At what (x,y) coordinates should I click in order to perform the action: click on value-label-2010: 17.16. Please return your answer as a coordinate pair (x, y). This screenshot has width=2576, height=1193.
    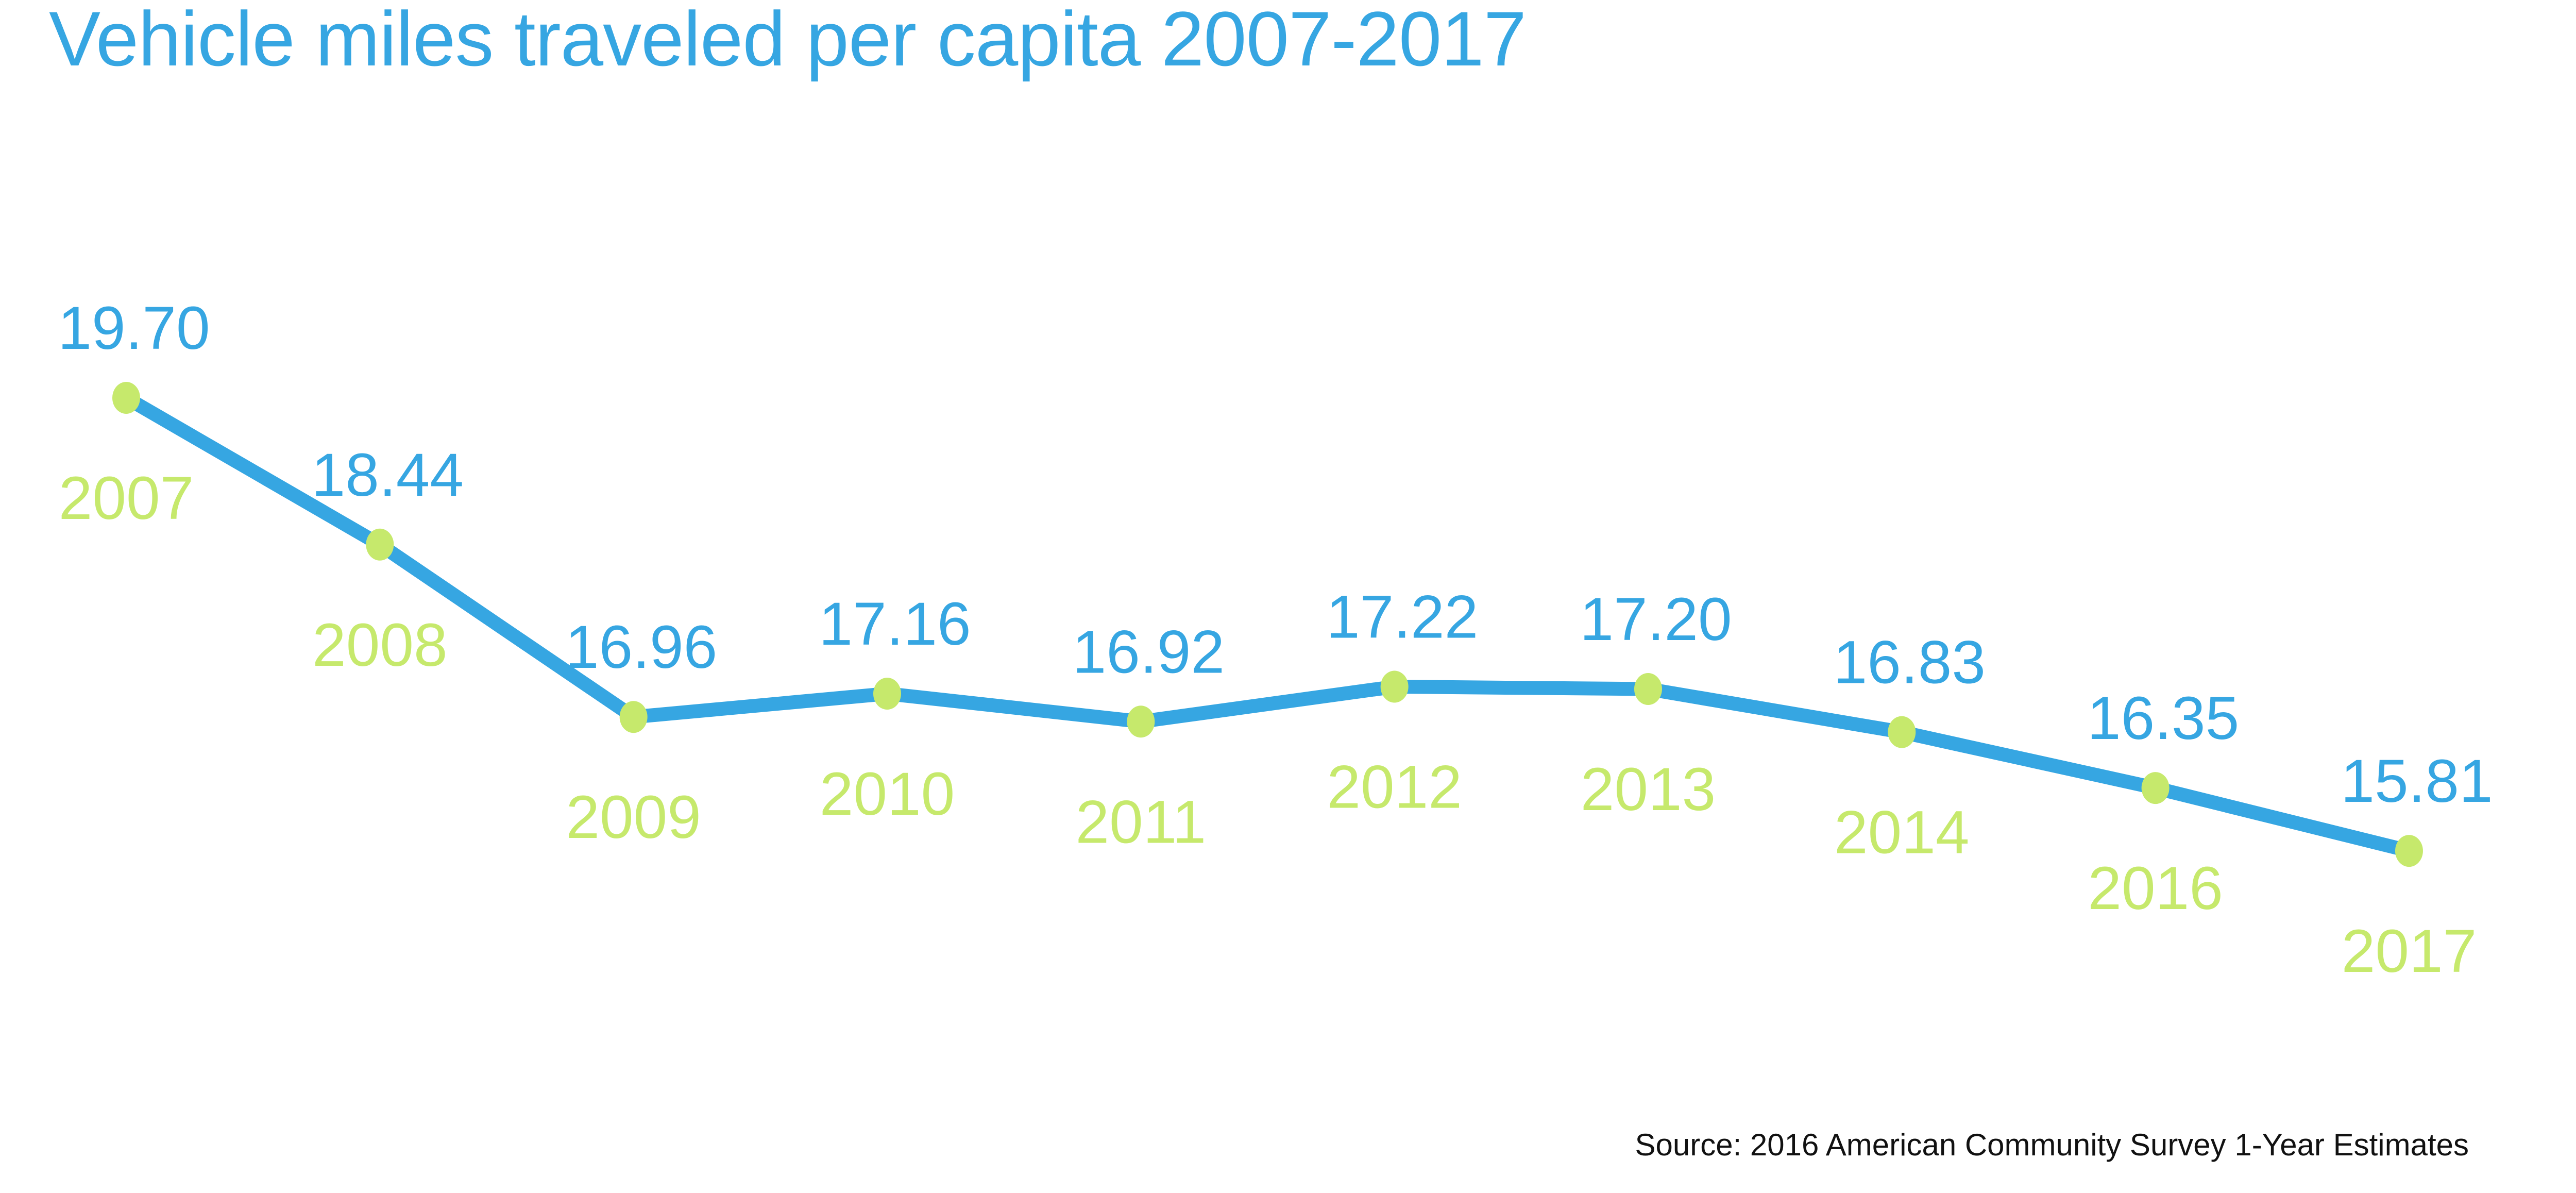
    Looking at the image, I should click on (895, 624).